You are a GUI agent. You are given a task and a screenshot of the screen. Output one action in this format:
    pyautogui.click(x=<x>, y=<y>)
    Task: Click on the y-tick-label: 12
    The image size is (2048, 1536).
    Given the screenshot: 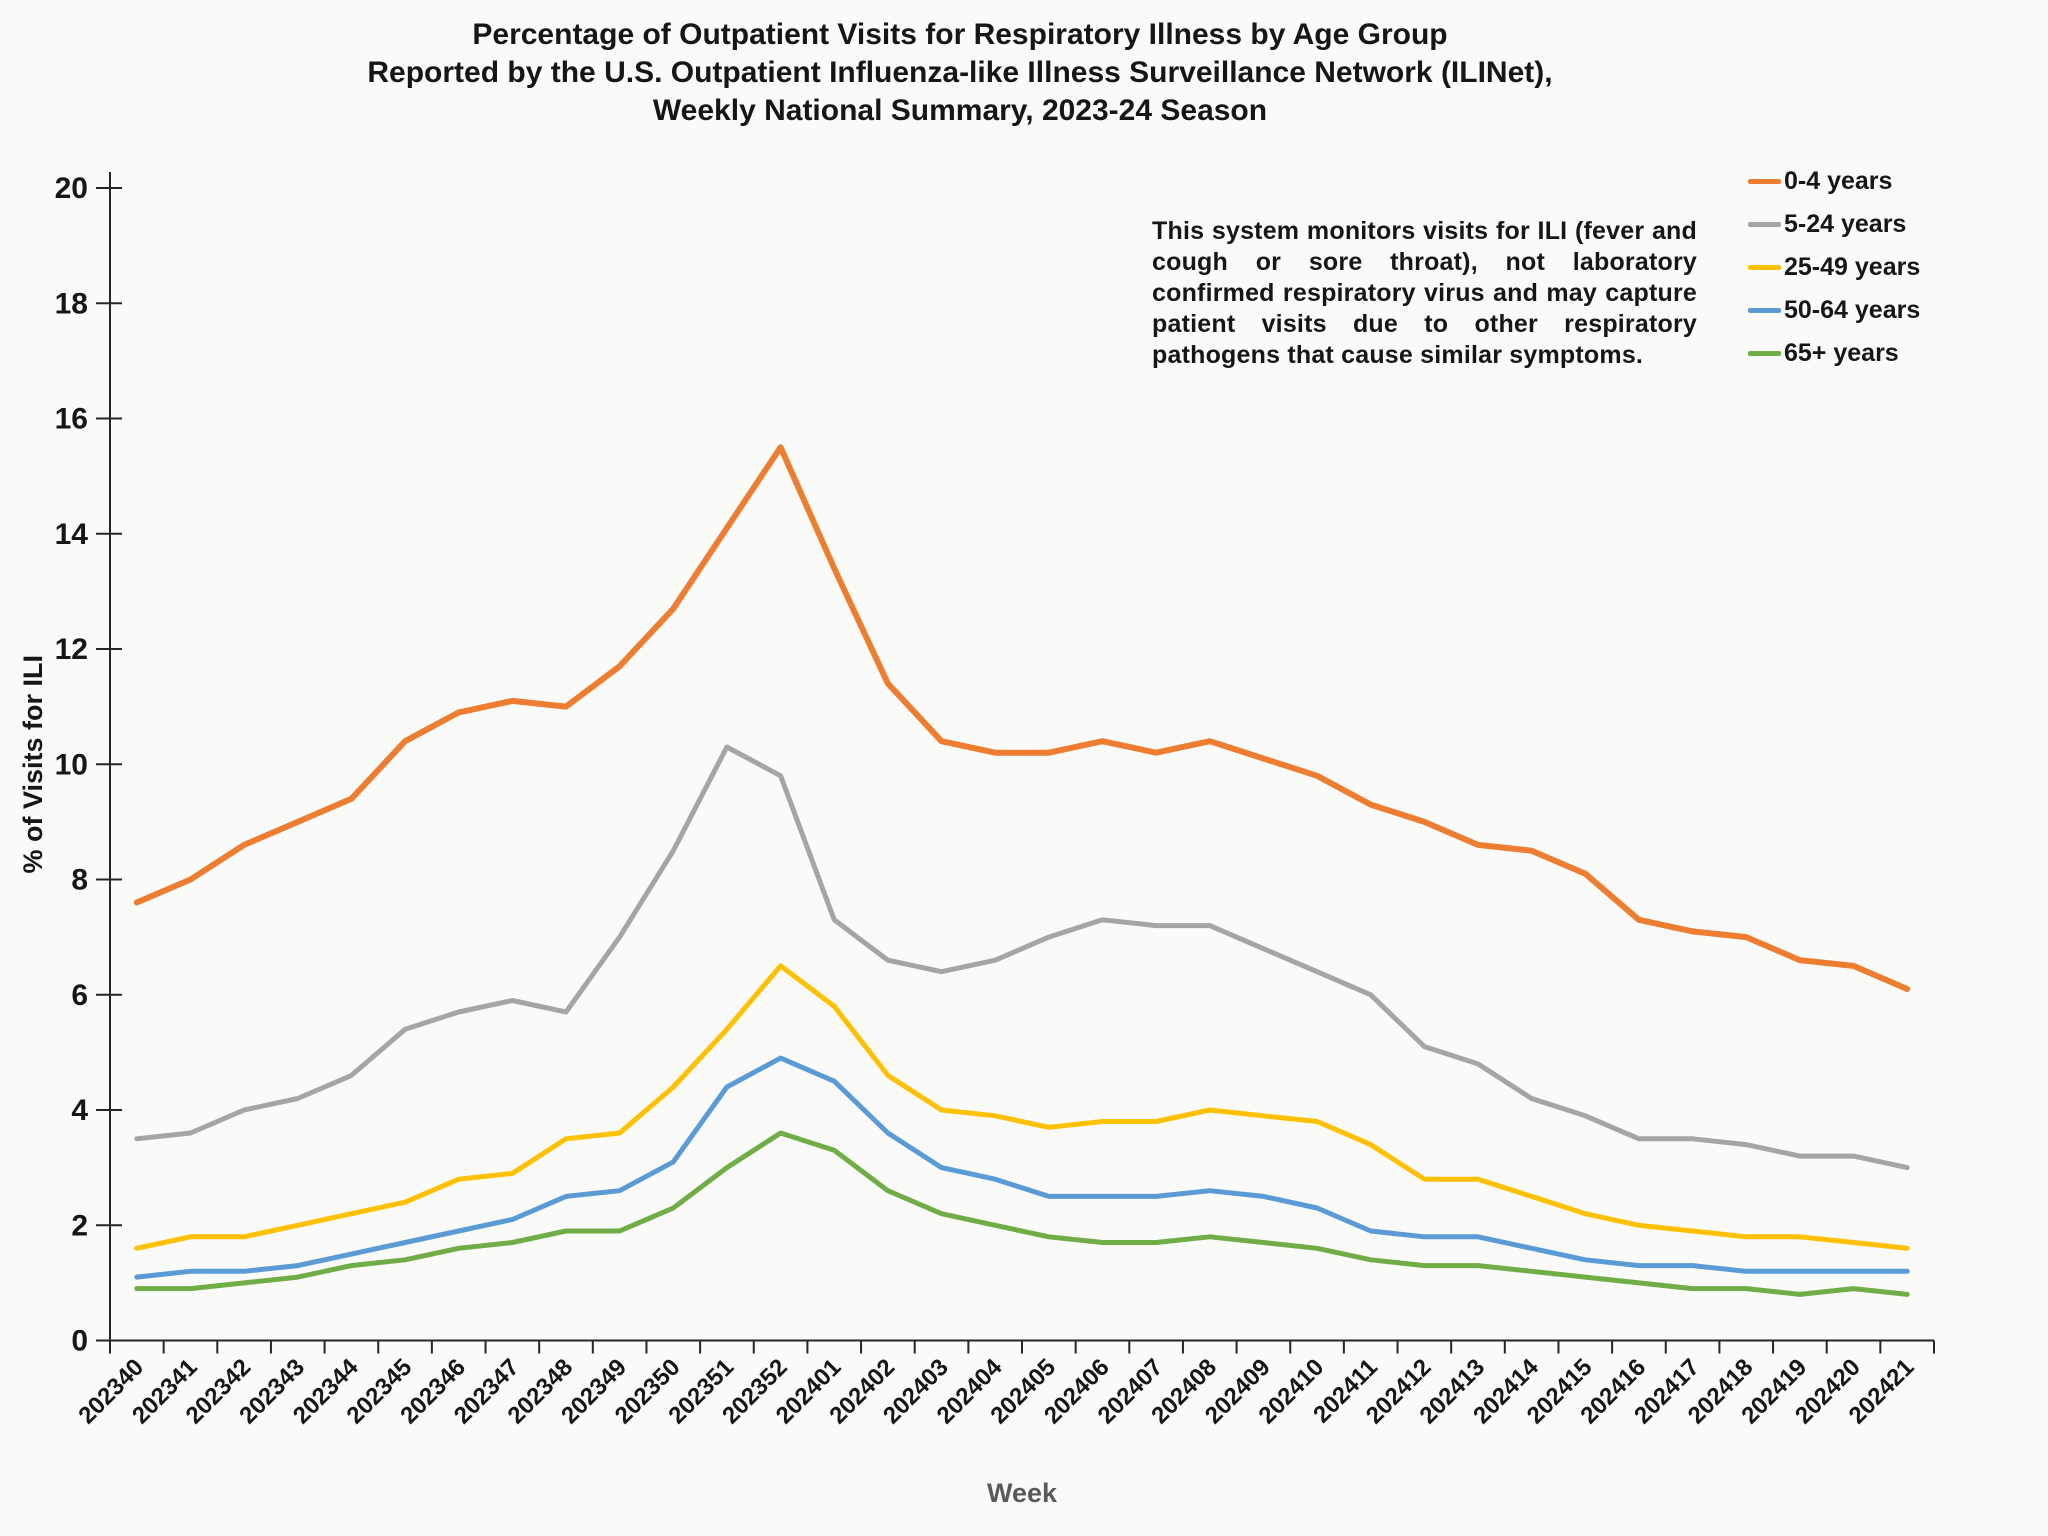 What is the action you would take?
    pyautogui.click(x=71, y=649)
    